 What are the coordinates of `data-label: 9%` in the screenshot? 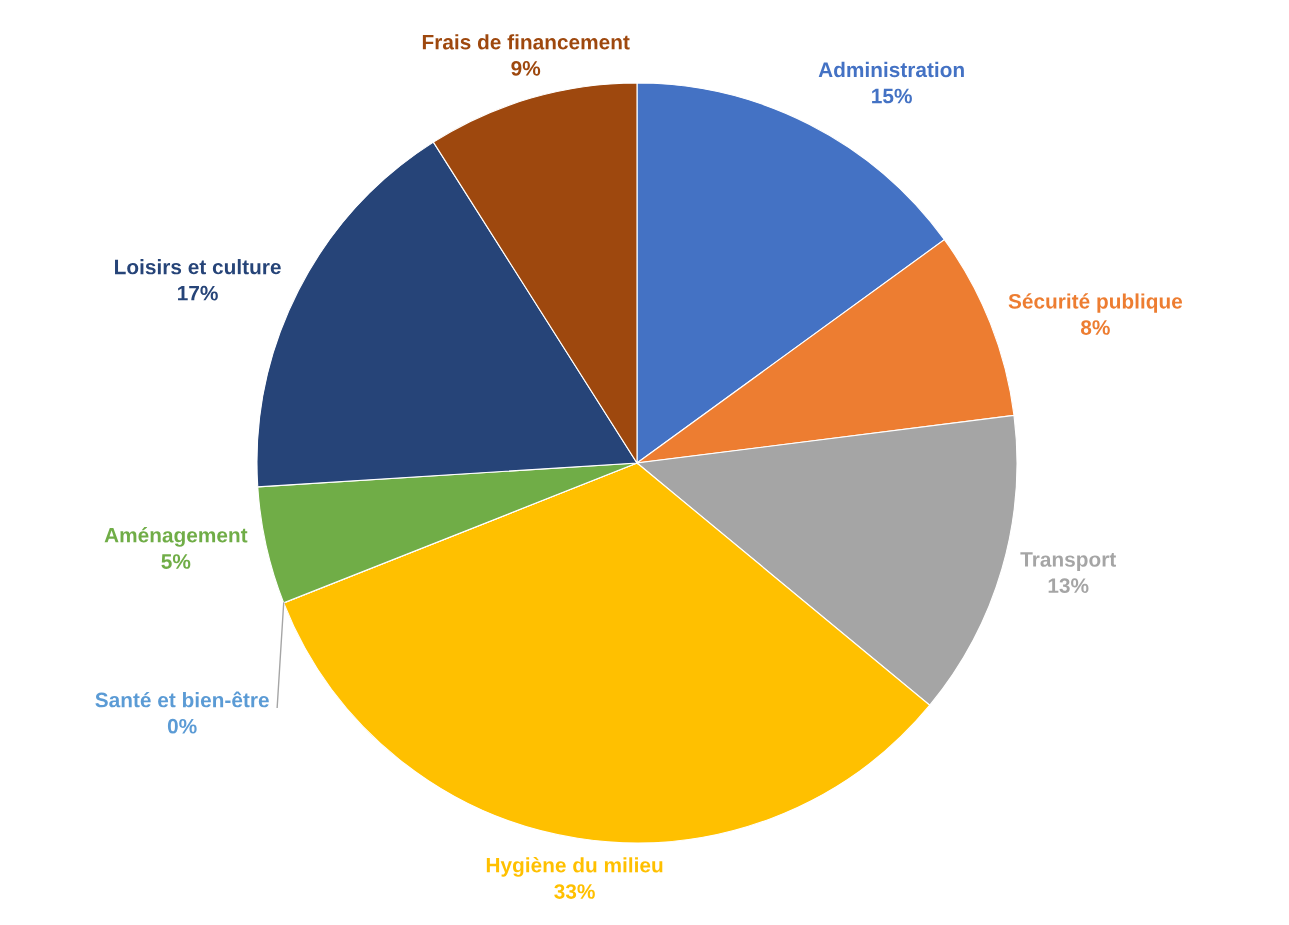 It's located at (526, 68).